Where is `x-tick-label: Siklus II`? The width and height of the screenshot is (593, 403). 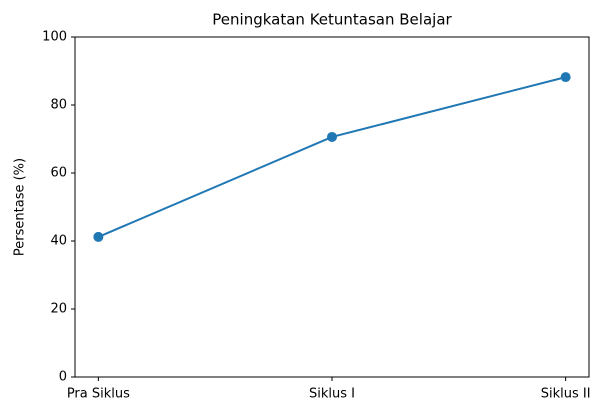
x-tick-label: Siklus II is located at coordinates (566, 394).